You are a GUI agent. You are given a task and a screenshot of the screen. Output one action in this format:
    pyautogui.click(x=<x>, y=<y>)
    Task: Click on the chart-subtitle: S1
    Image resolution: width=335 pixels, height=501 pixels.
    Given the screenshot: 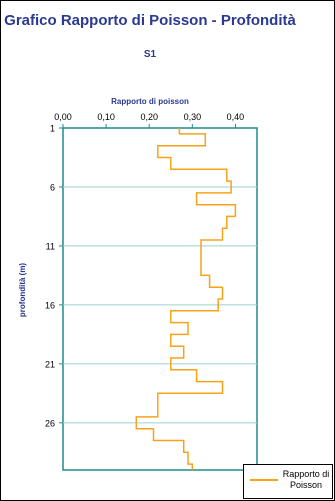 What is the action you would take?
    pyautogui.click(x=150, y=54)
    